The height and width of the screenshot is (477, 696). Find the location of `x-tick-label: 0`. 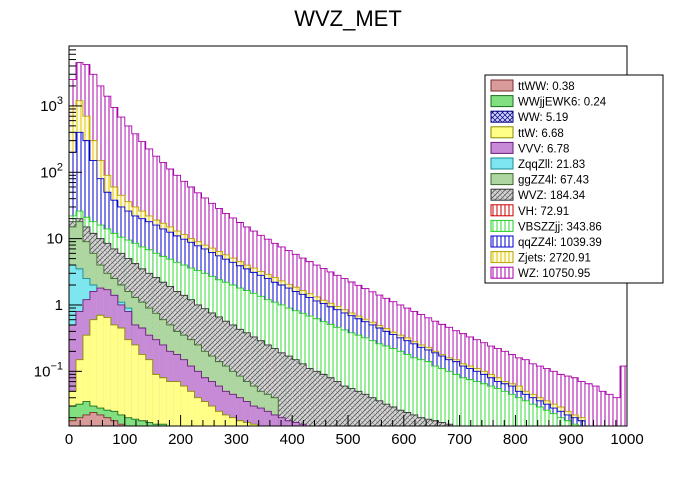

x-tick-label: 0 is located at coordinates (69, 439).